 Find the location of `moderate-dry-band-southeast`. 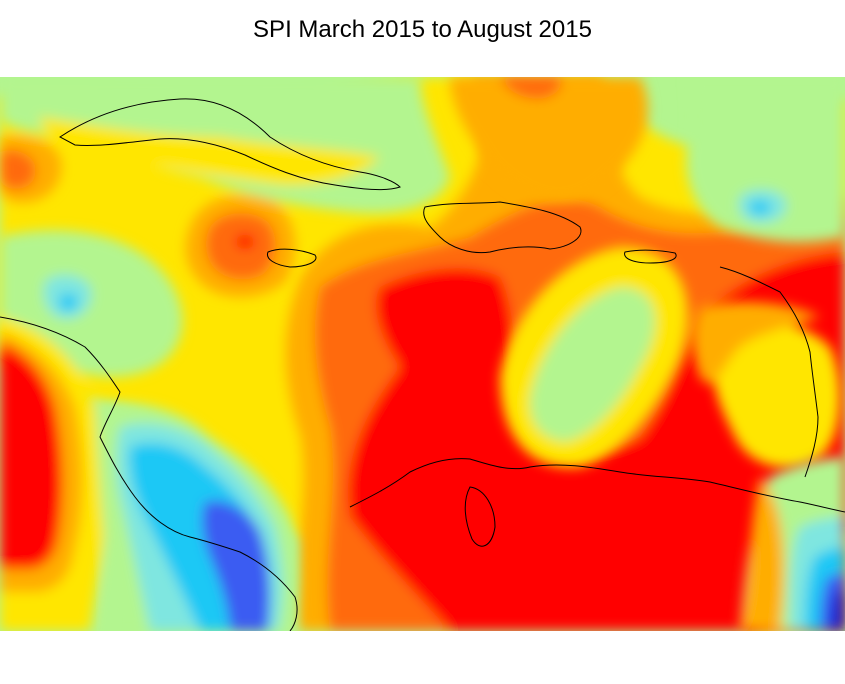

moderate-dry-band-southeast is located at coordinates (762, 554).